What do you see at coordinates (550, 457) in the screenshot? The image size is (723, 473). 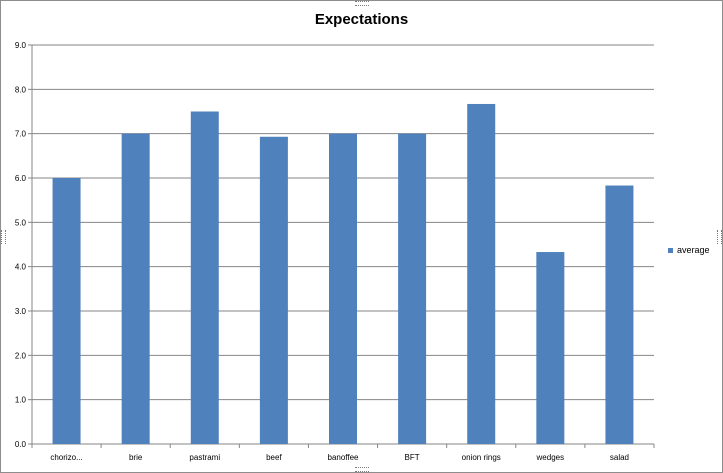 I see `x-tick-label: wedges` at bounding box center [550, 457].